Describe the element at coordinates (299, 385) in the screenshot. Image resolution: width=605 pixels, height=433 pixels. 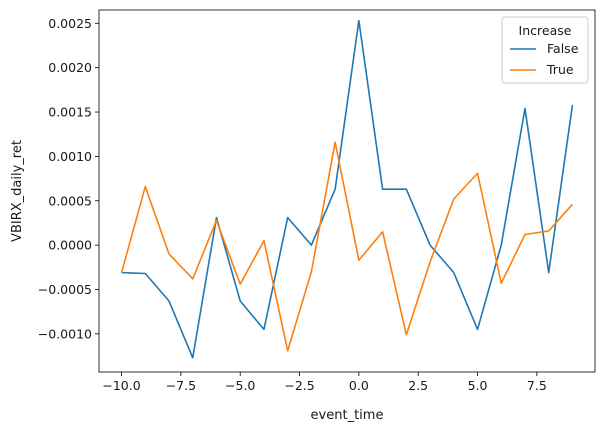
I see `x-tick-label: −2.5` at that location.